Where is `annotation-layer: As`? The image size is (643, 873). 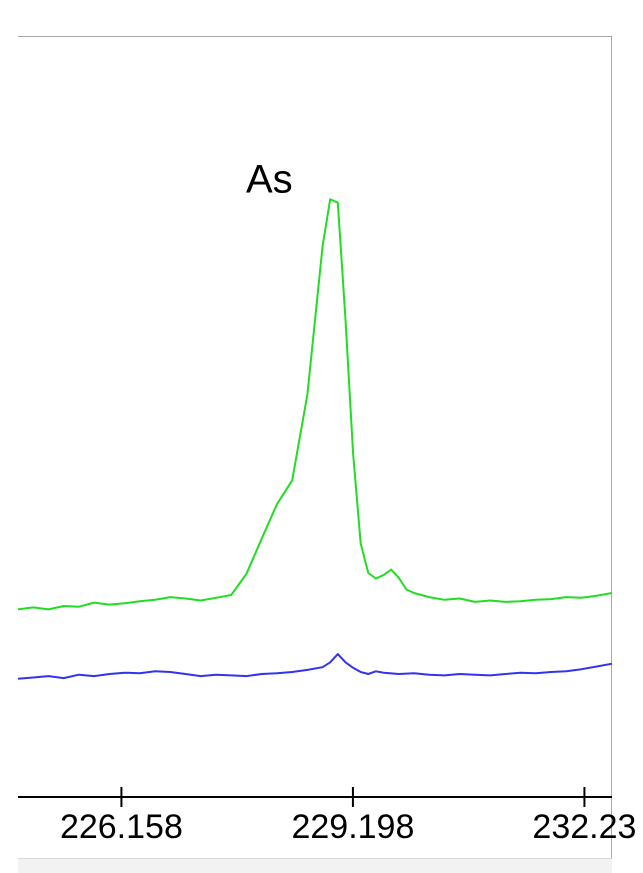 annotation-layer: As is located at coordinates (269, 179).